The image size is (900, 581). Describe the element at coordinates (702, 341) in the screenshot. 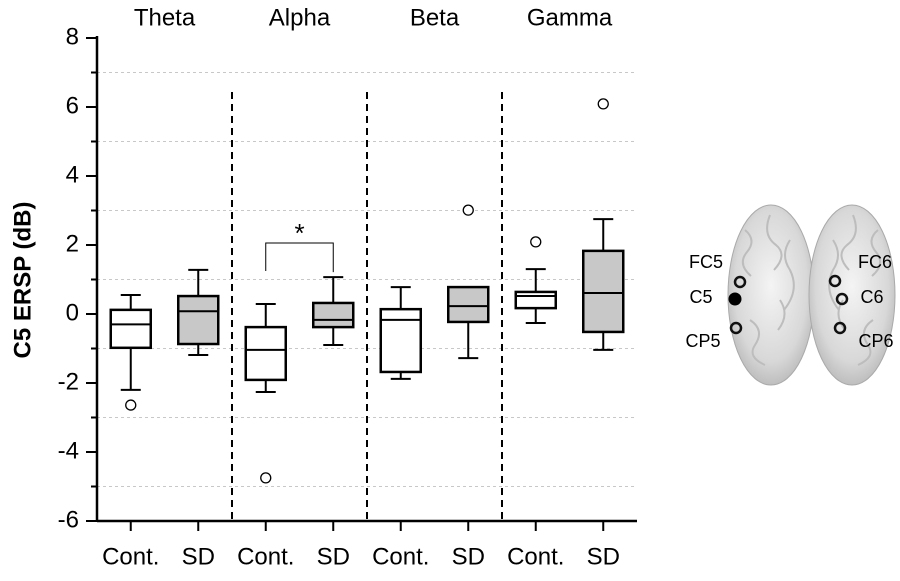

I see `electrode-label: CP5` at that location.